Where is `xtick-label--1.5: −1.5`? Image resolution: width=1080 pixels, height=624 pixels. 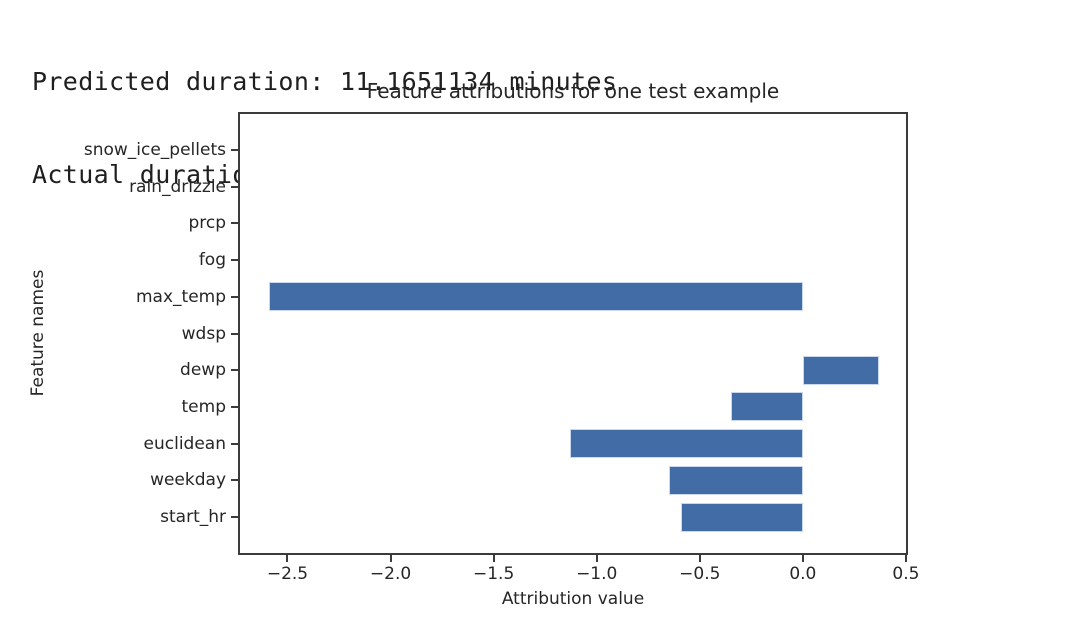 xtick-label--1.5: −1.5 is located at coordinates (493, 574).